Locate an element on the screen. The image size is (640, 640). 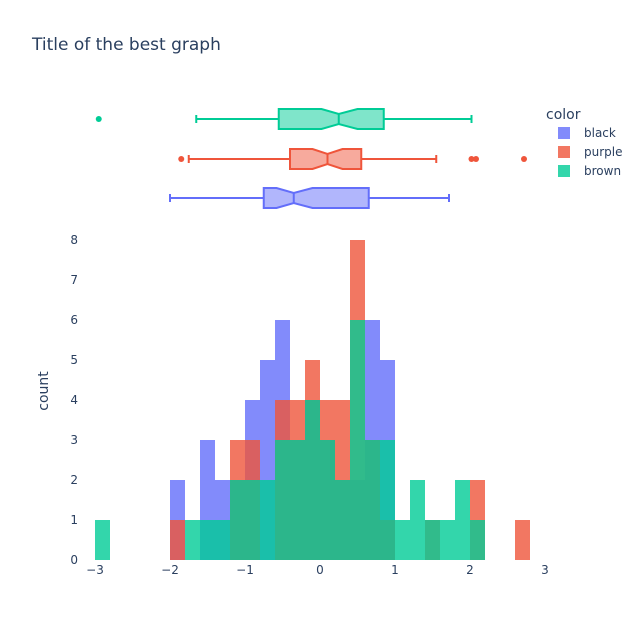
x-tick-label: 3 is located at coordinates (545, 570).